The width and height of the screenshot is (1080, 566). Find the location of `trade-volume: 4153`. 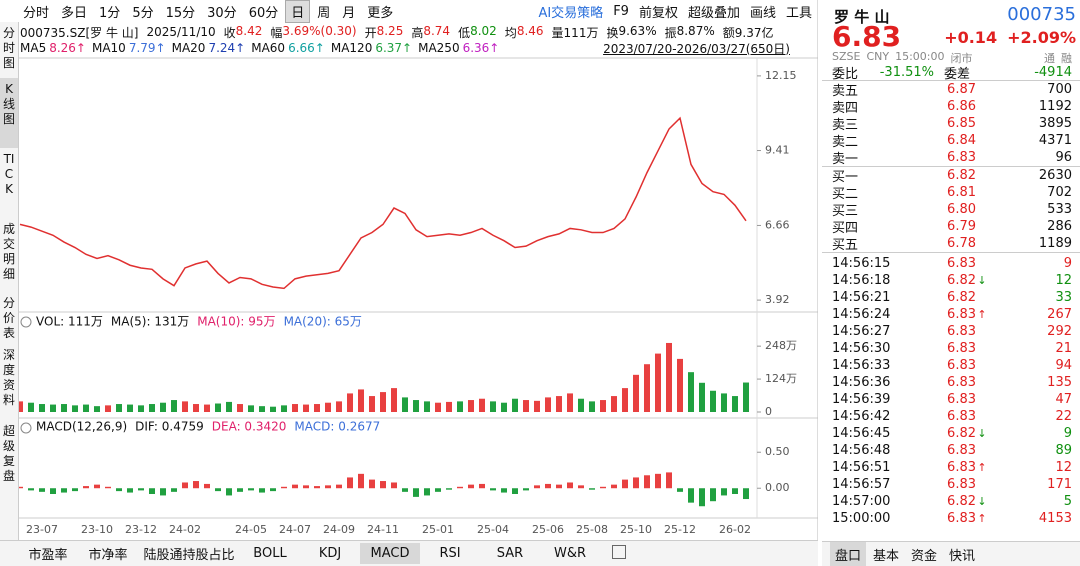

trade-volume: 4153 is located at coordinates (1055, 518).